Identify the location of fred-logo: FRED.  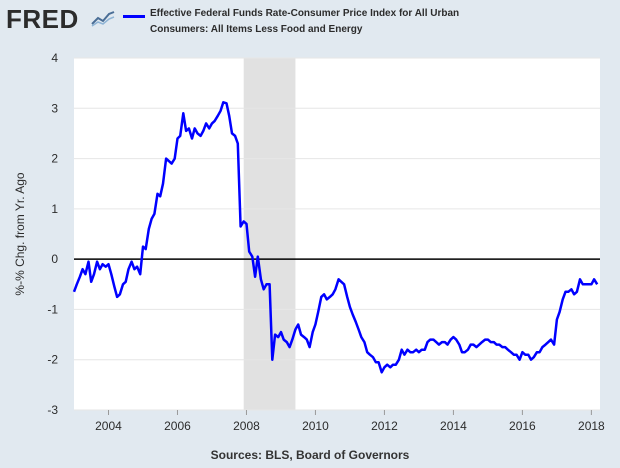
(42, 19).